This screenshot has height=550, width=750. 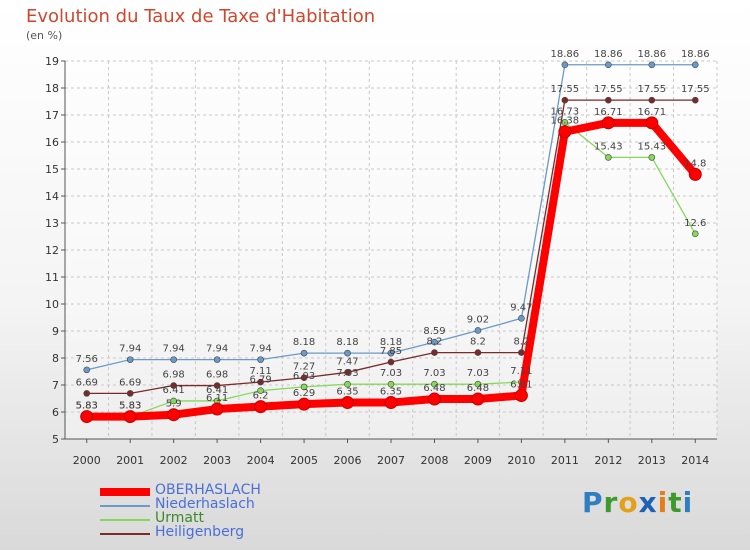 I want to click on x-tick-label: 2014, so click(x=695, y=460).